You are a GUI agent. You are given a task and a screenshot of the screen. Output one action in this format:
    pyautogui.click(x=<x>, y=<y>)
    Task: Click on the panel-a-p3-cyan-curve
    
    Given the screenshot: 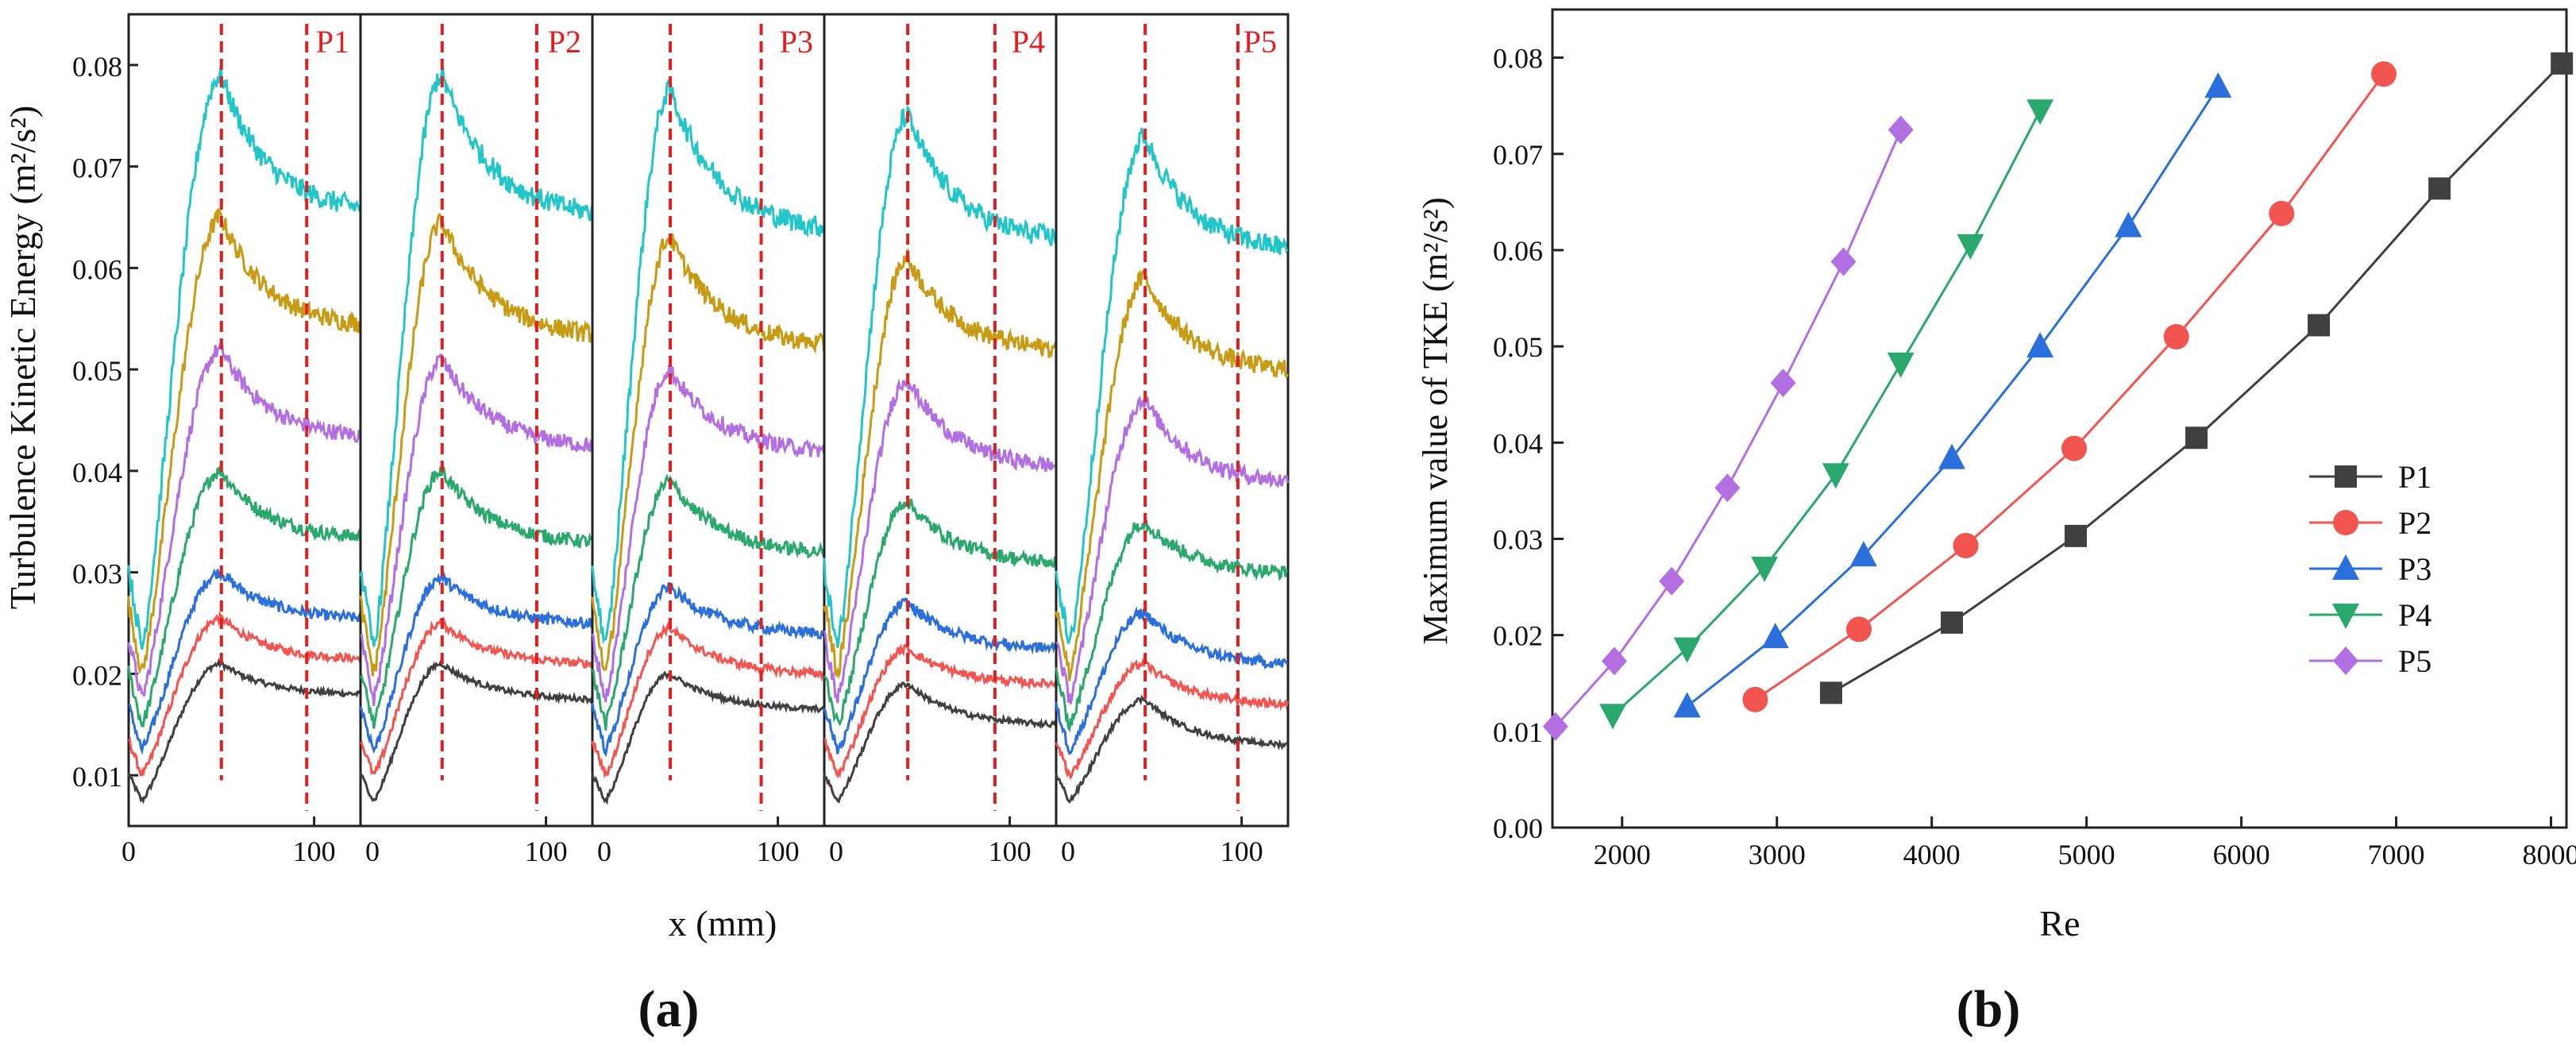 What is the action you would take?
    pyautogui.click(x=708, y=360)
    